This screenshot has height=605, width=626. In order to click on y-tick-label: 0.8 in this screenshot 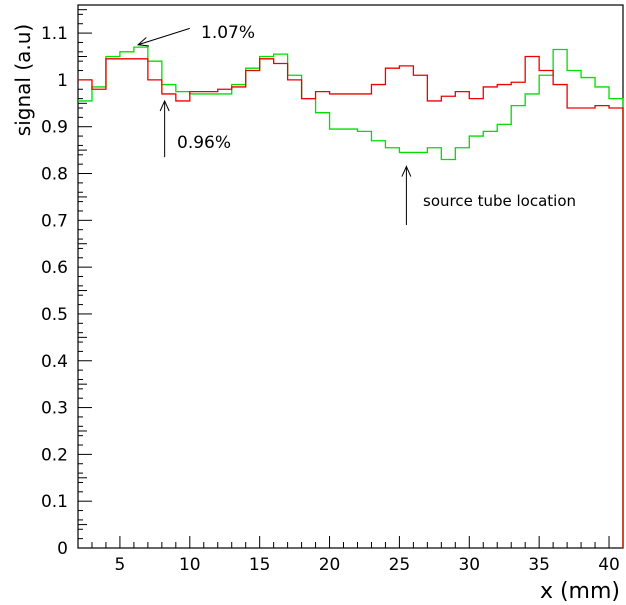, I will do `click(54, 175)`.